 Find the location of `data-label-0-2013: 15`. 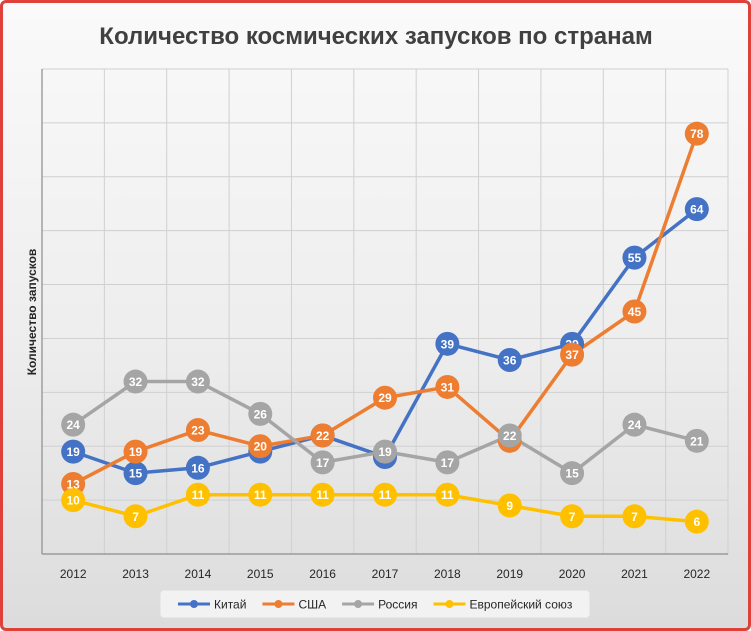

data-label-0-2013: 15 is located at coordinates (136, 474).